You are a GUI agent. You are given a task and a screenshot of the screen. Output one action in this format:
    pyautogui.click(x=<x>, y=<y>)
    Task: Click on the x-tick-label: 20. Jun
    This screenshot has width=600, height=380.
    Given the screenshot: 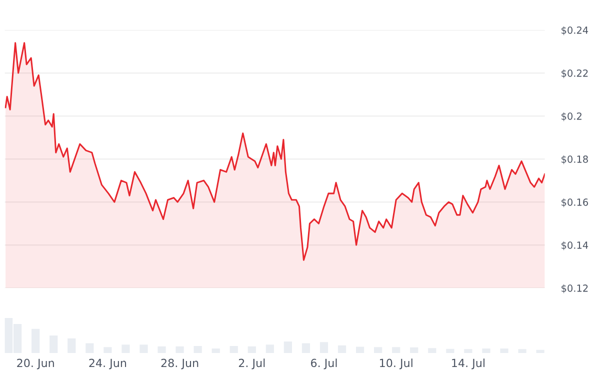 What is the action you would take?
    pyautogui.click(x=35, y=364)
    